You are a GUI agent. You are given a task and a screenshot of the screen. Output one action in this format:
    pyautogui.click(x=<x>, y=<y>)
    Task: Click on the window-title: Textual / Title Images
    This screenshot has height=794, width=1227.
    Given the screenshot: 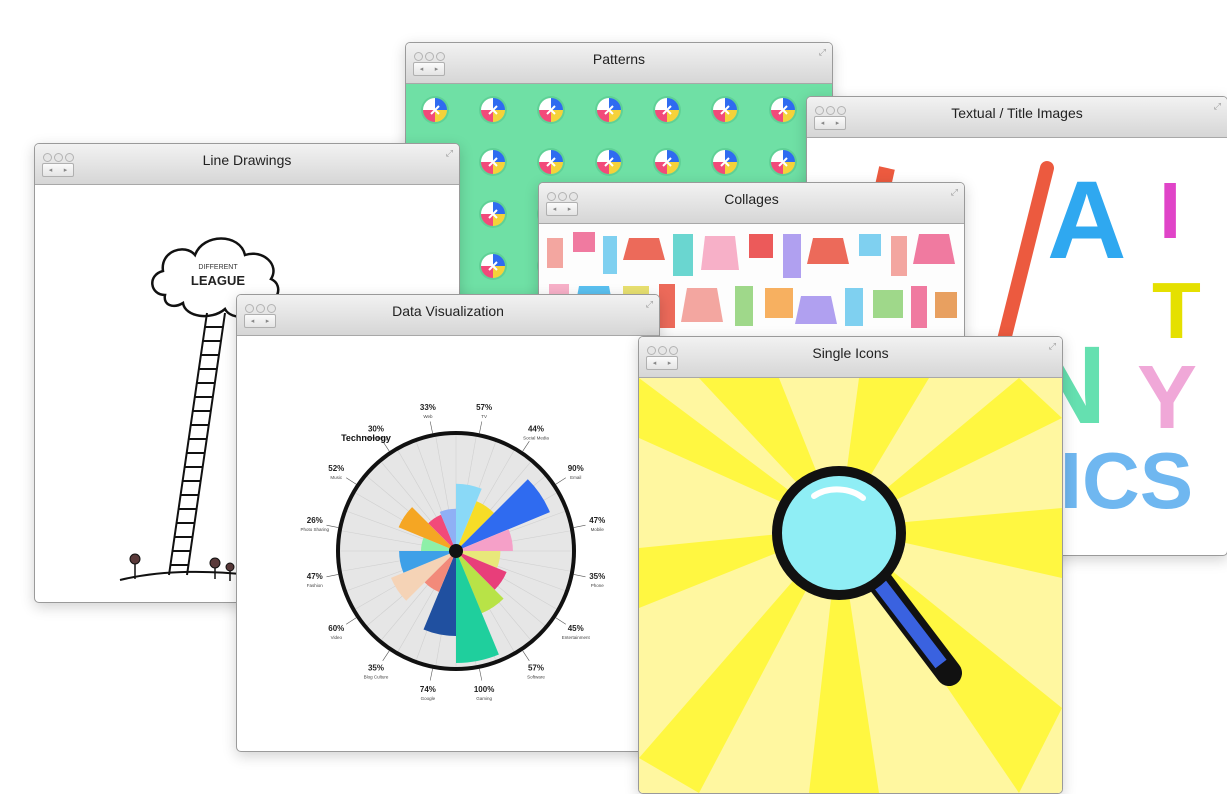 What is the action you would take?
    pyautogui.click(x=1017, y=113)
    